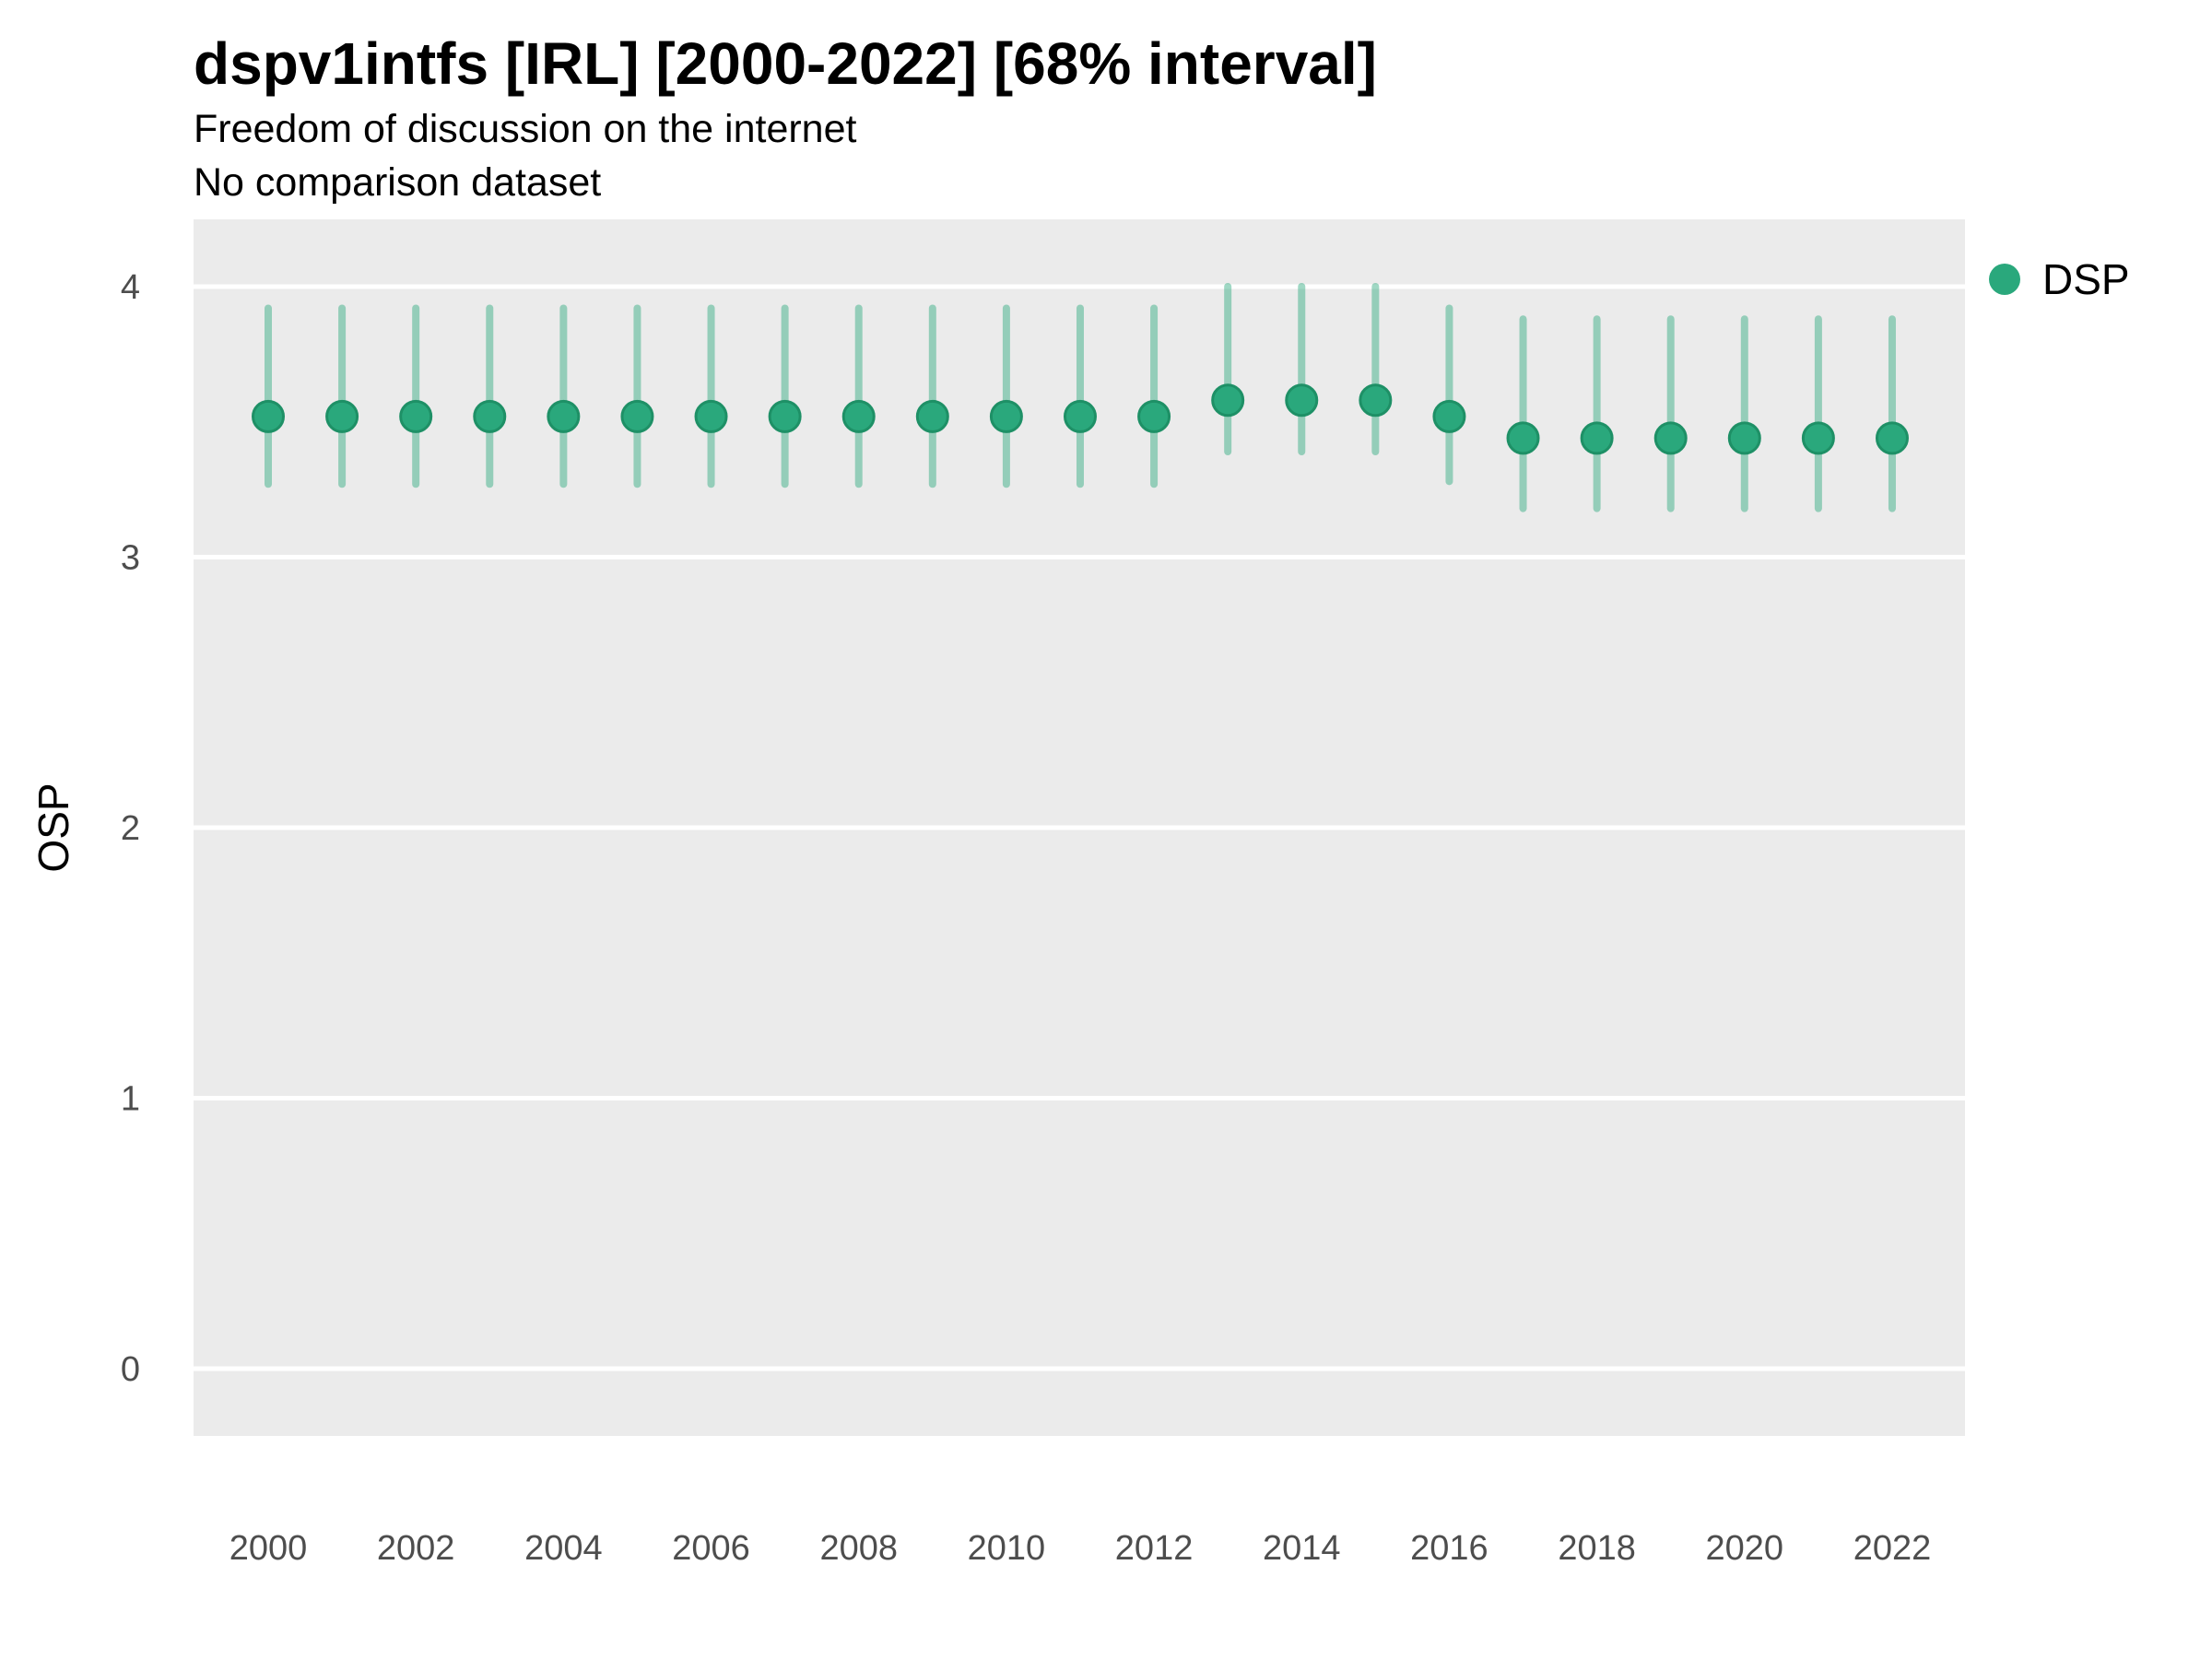  Describe the element at coordinates (525, 129) in the screenshot. I see `chart-subtitle: Freedom of discussion on the internet` at that location.